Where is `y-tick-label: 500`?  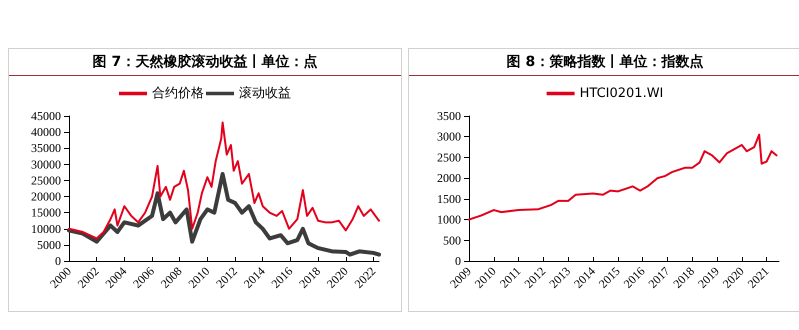 y-tick-label: 500 is located at coordinates (452, 240).